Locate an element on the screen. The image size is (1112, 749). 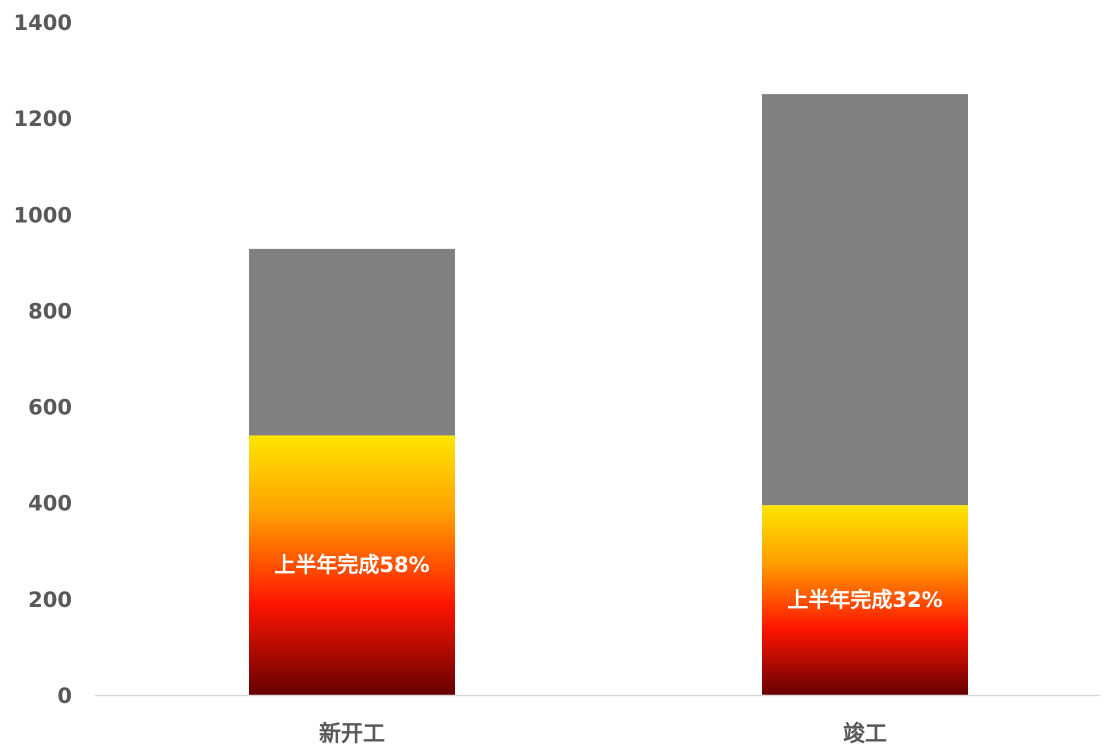
bar-data-label: 上半年完成58% is located at coordinates (351, 565).